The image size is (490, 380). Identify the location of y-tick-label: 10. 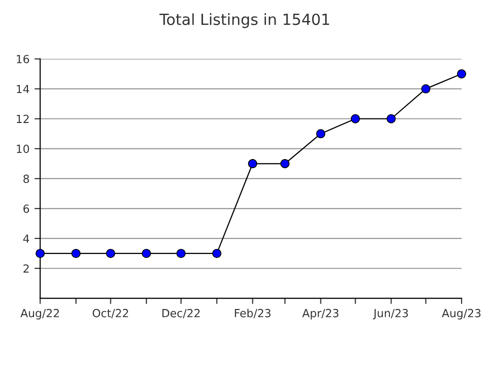
(23, 149).